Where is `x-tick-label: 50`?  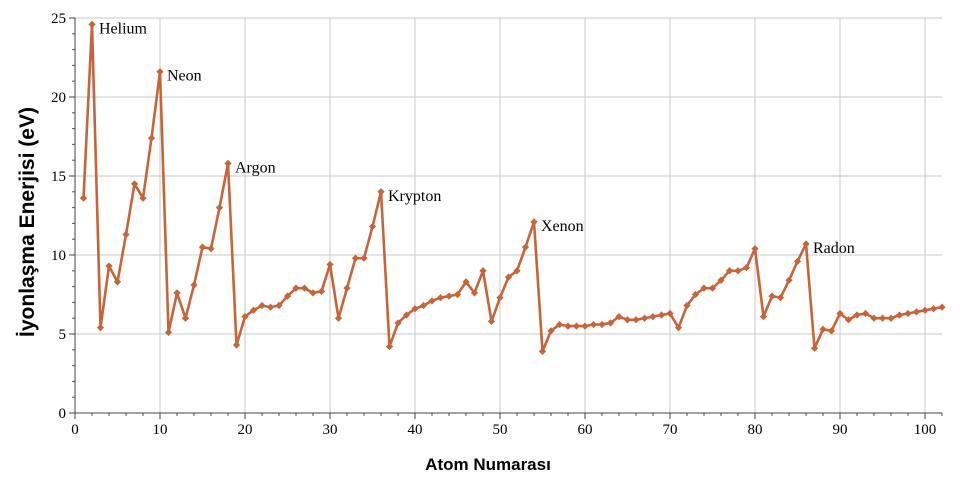 x-tick-label: 50 is located at coordinates (500, 430).